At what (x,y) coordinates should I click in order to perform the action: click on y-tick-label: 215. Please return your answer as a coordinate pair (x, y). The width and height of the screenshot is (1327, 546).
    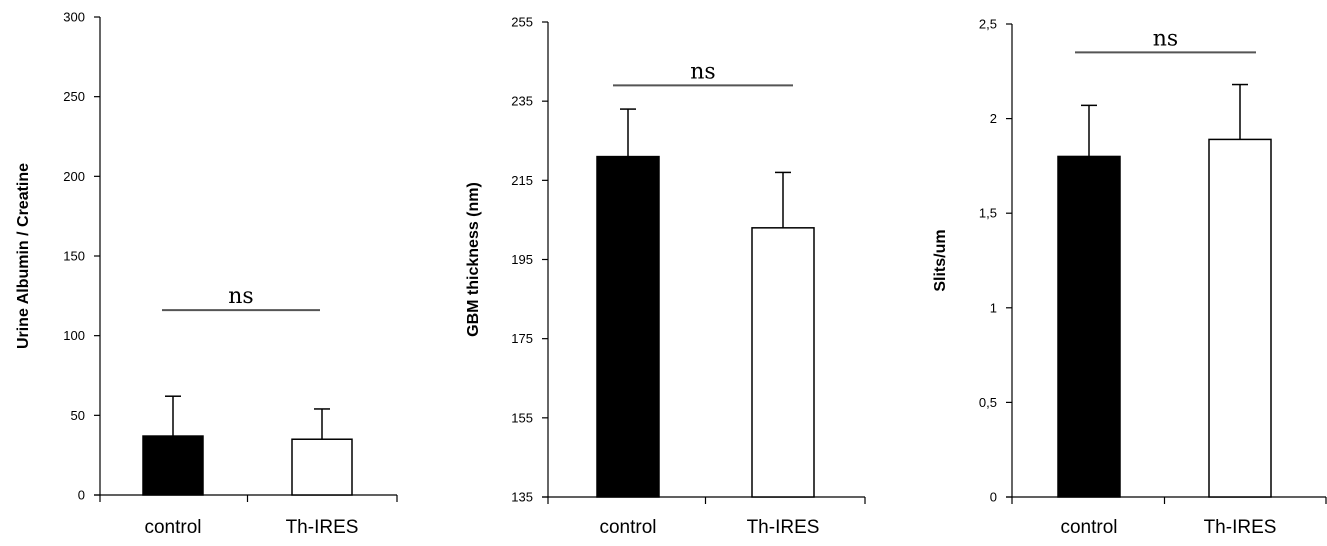
    Looking at the image, I should click on (522, 180).